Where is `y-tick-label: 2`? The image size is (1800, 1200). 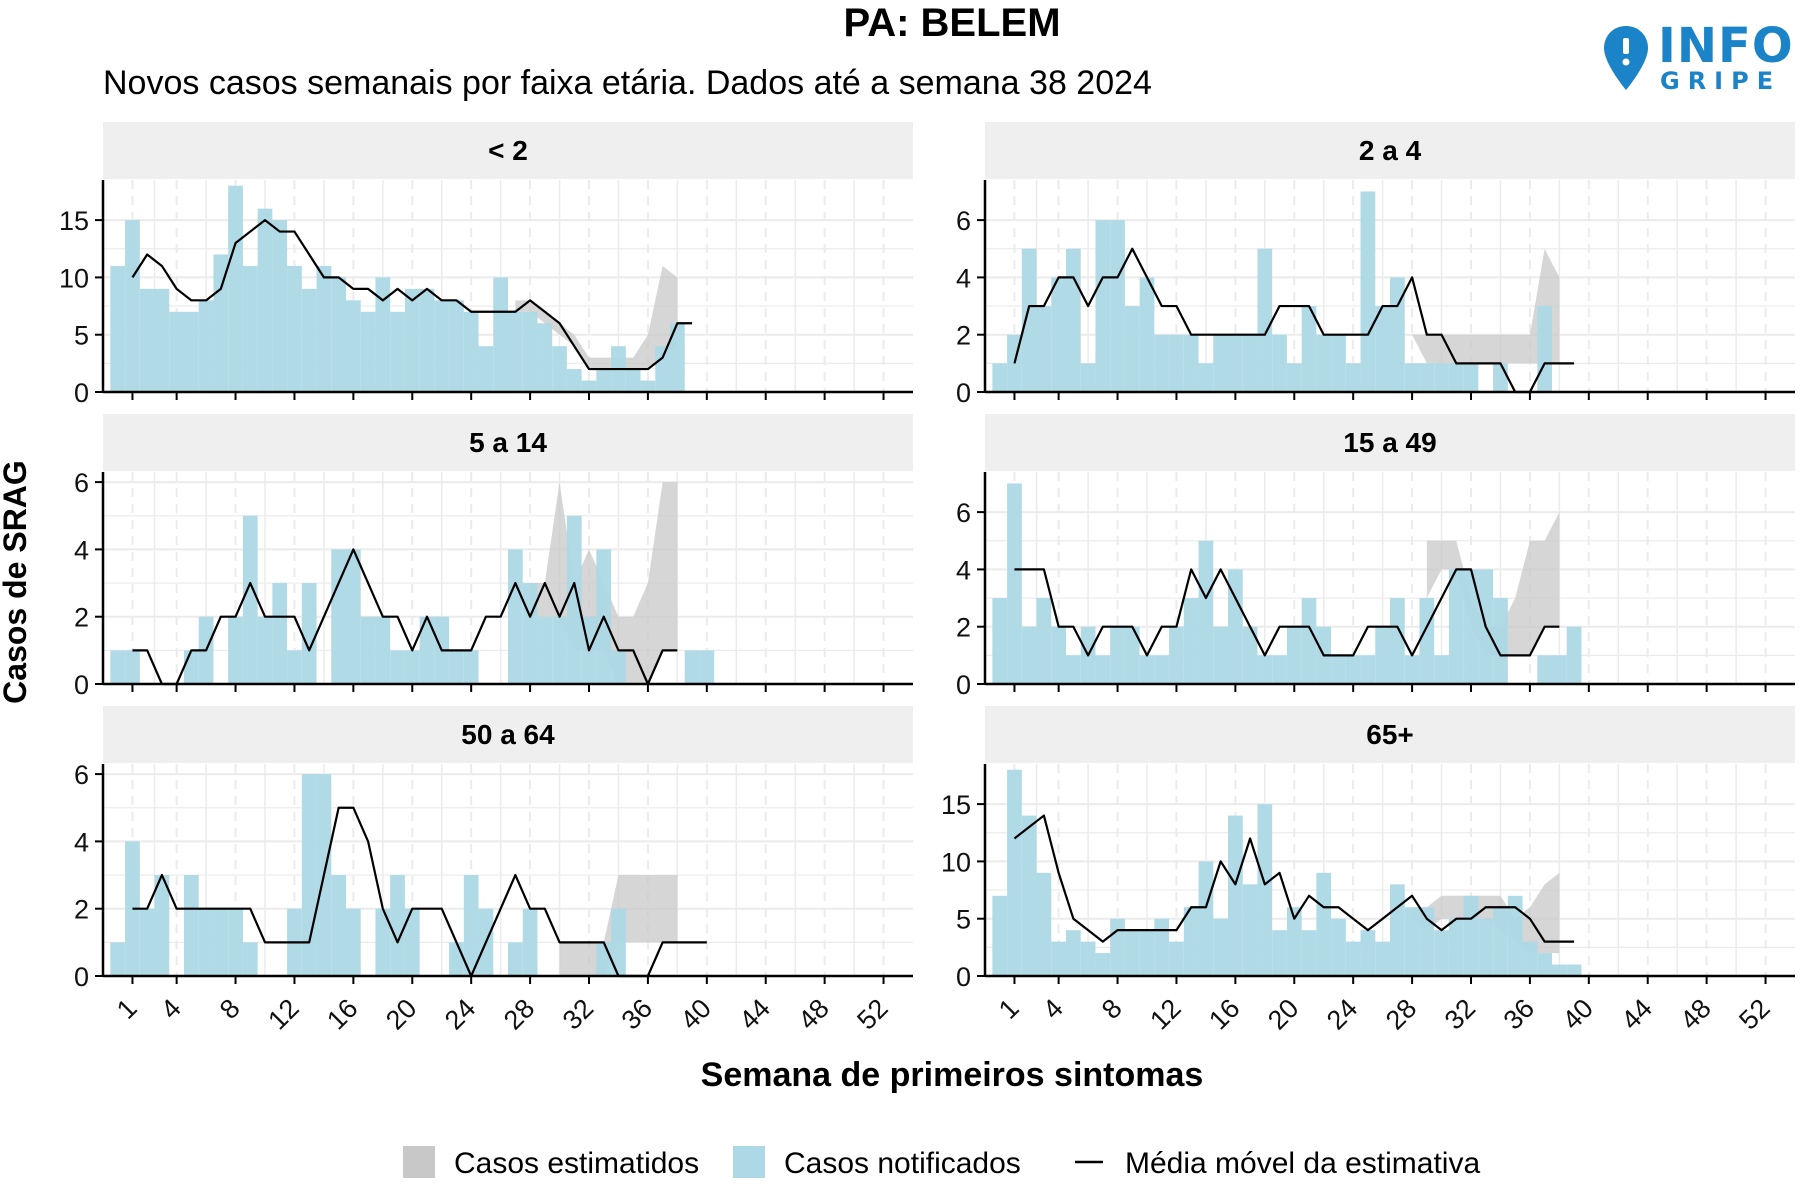 y-tick-label: 2 is located at coordinates (81, 618).